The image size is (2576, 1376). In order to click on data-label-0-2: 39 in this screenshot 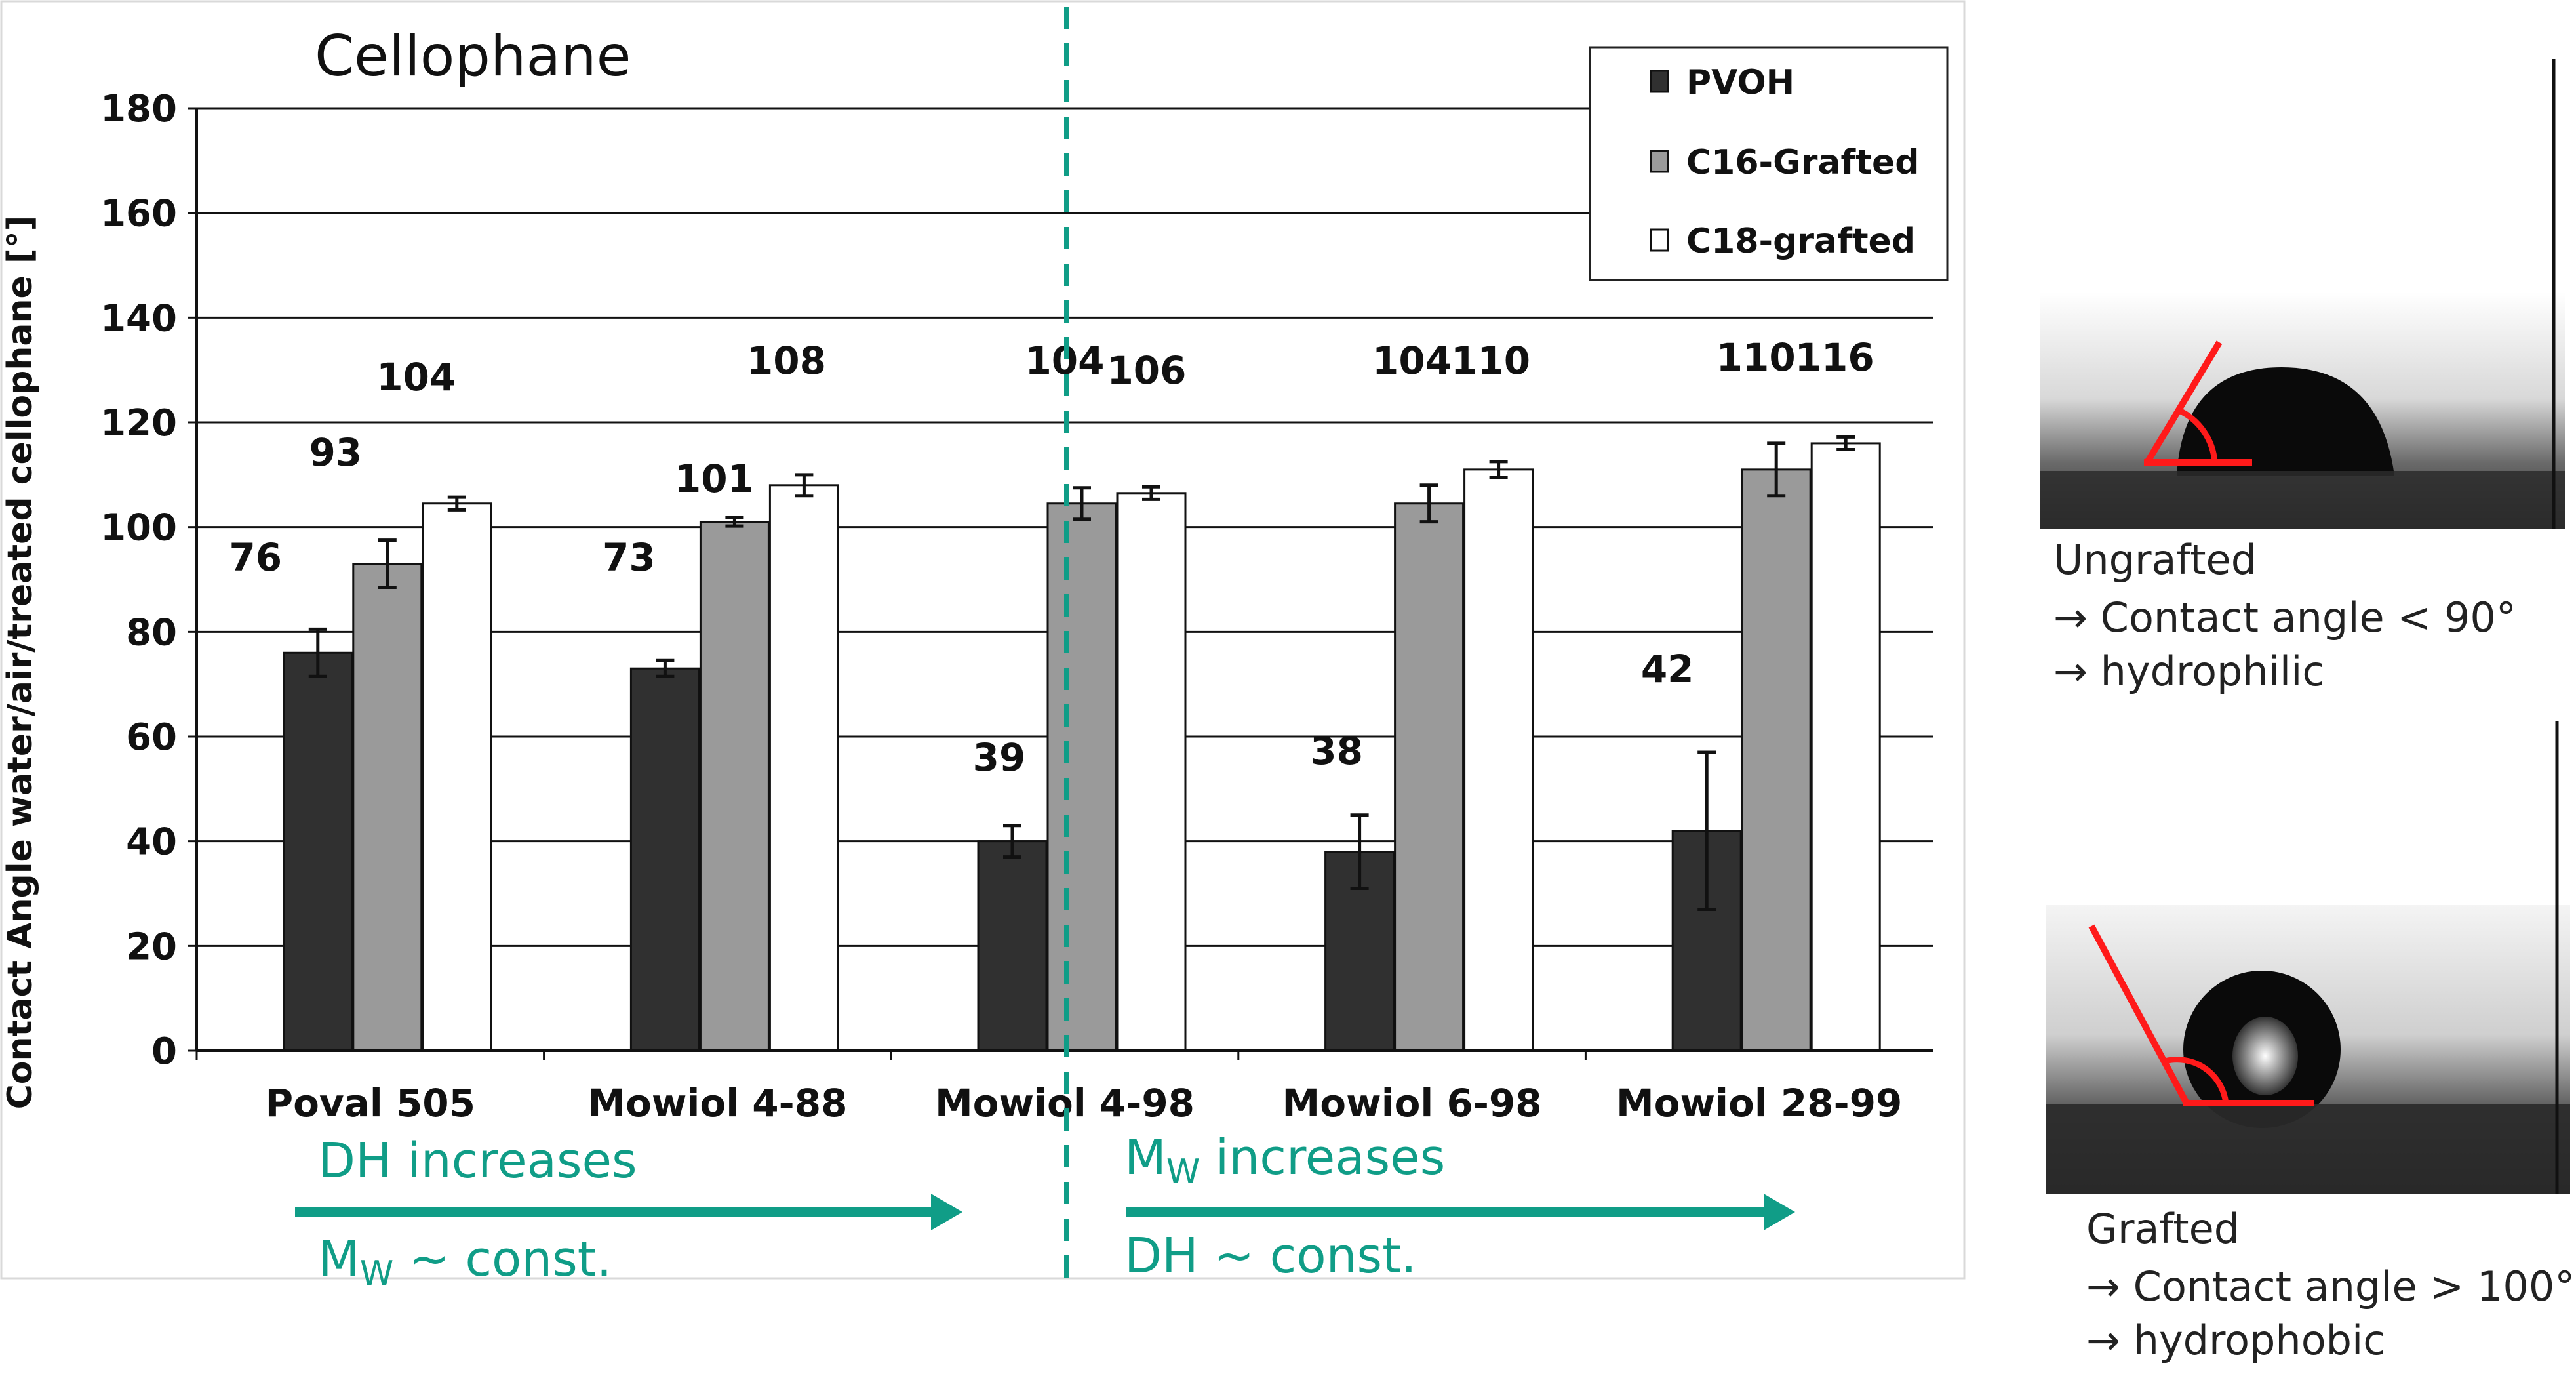, I will do `click(999, 757)`.